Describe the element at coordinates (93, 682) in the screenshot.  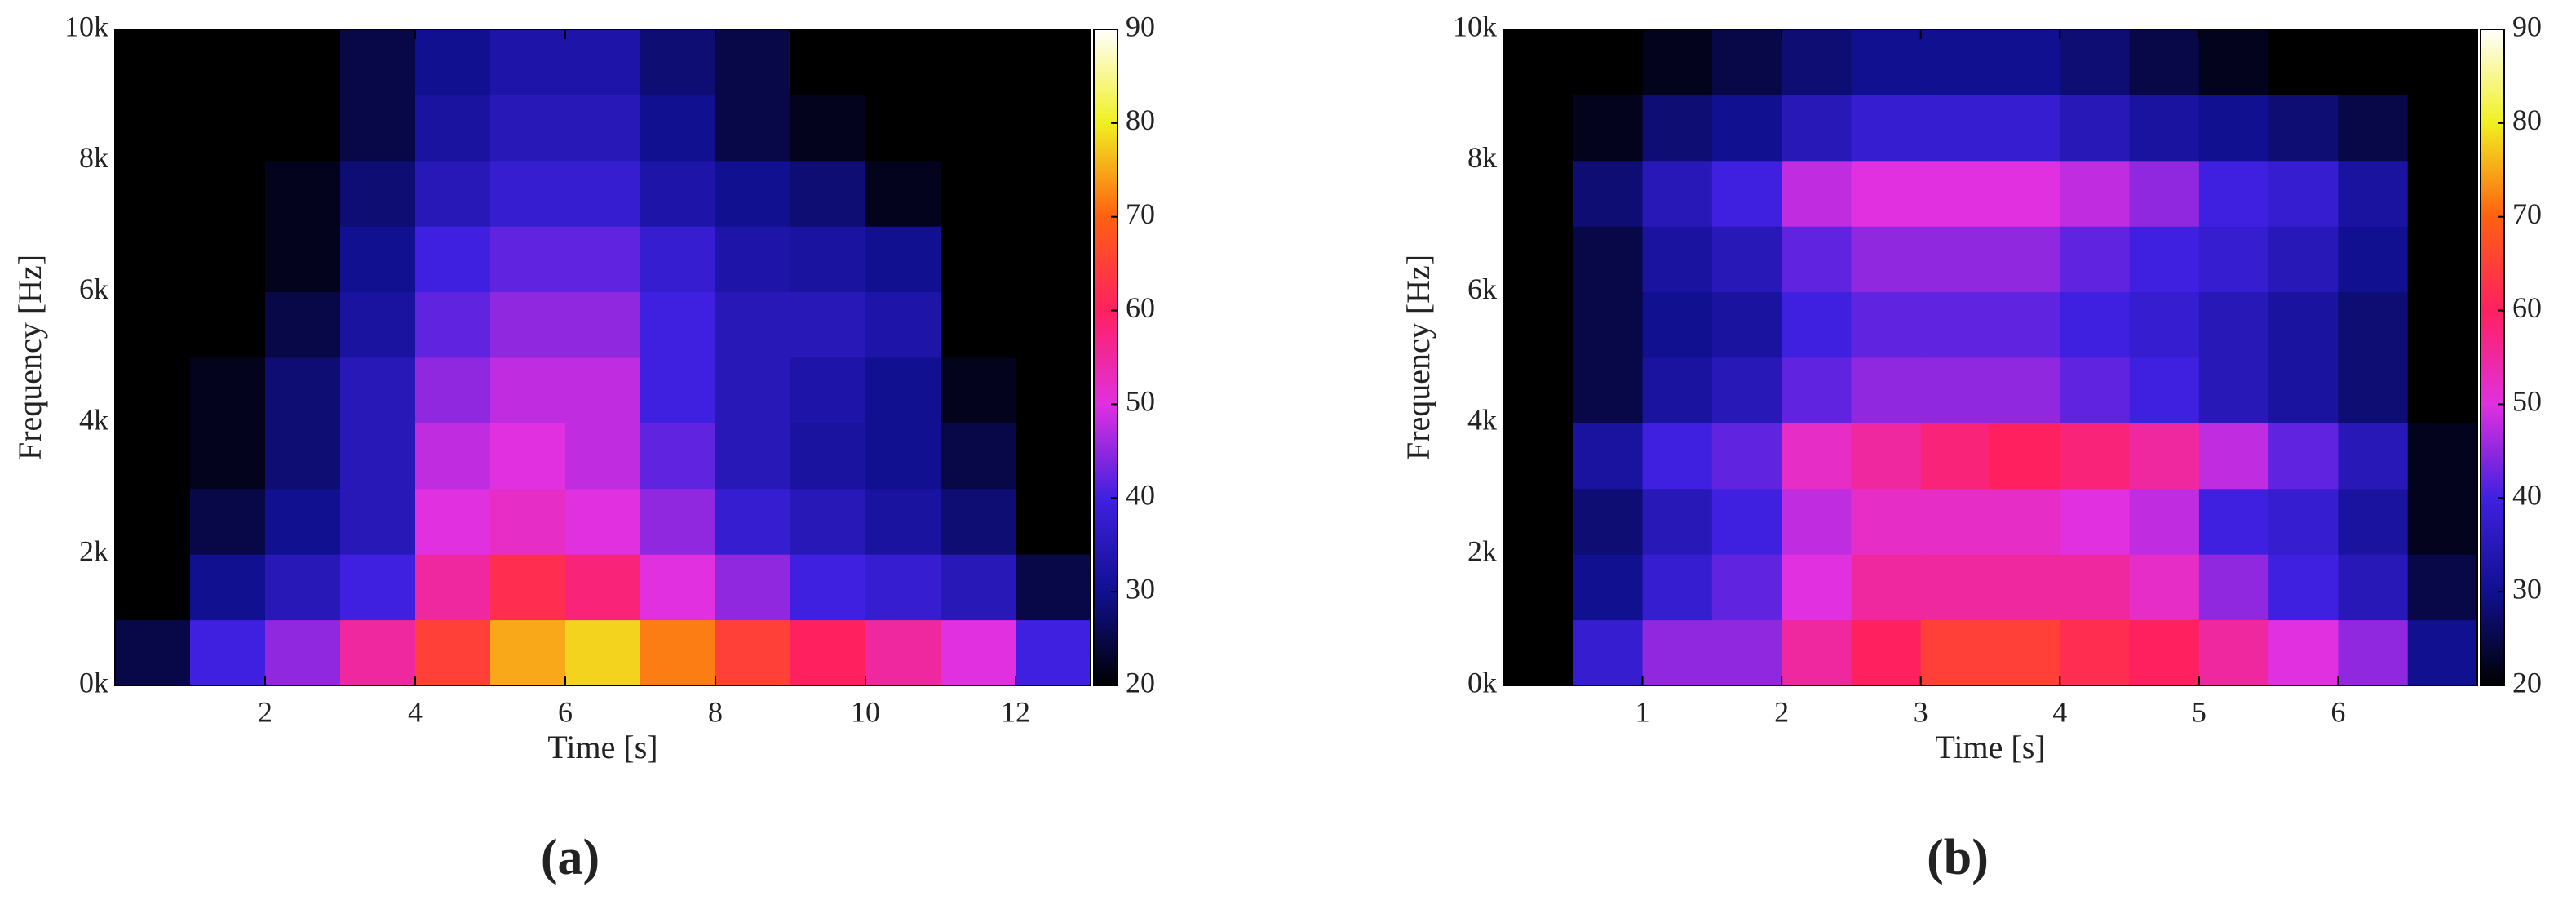
I see `y-tick-label: 0k` at that location.